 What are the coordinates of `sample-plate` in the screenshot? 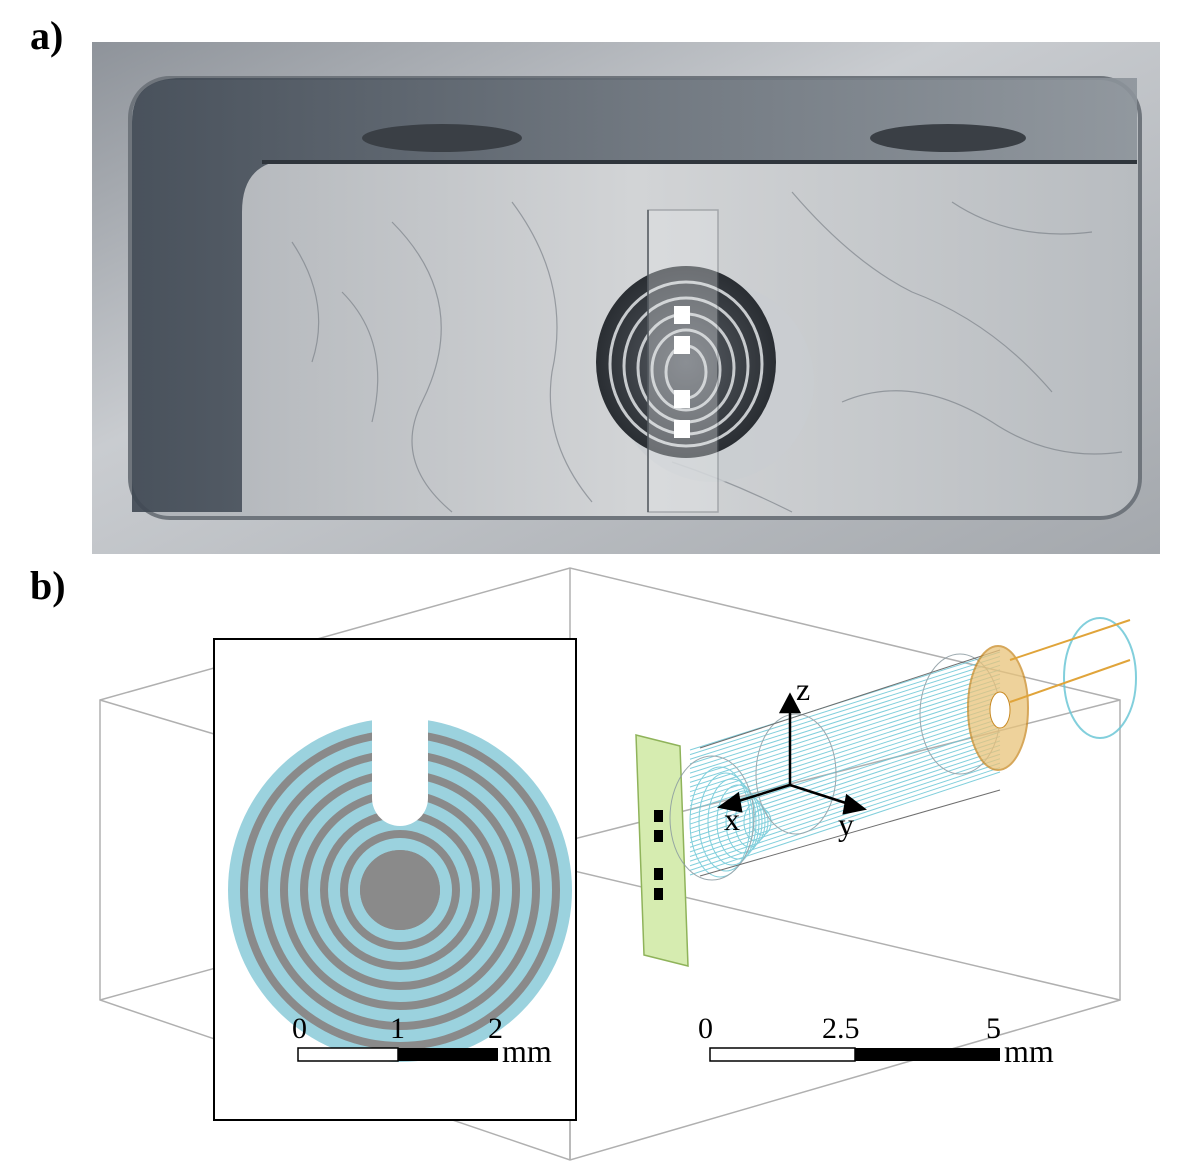 It's located at (662, 850).